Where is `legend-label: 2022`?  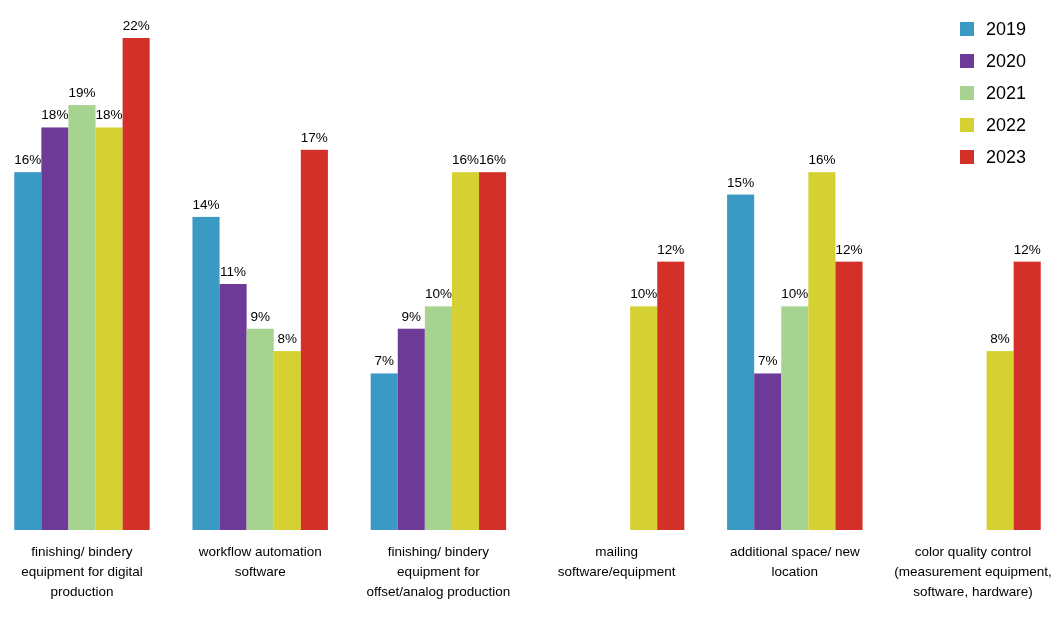
legend-label: 2022 is located at coordinates (1006, 125).